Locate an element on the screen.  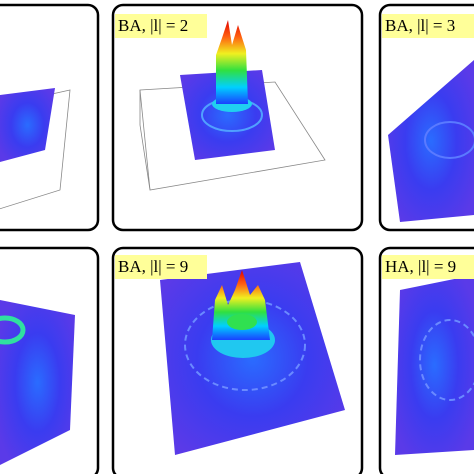
panel-label: HA, |l| = 9 is located at coordinates (420, 266).